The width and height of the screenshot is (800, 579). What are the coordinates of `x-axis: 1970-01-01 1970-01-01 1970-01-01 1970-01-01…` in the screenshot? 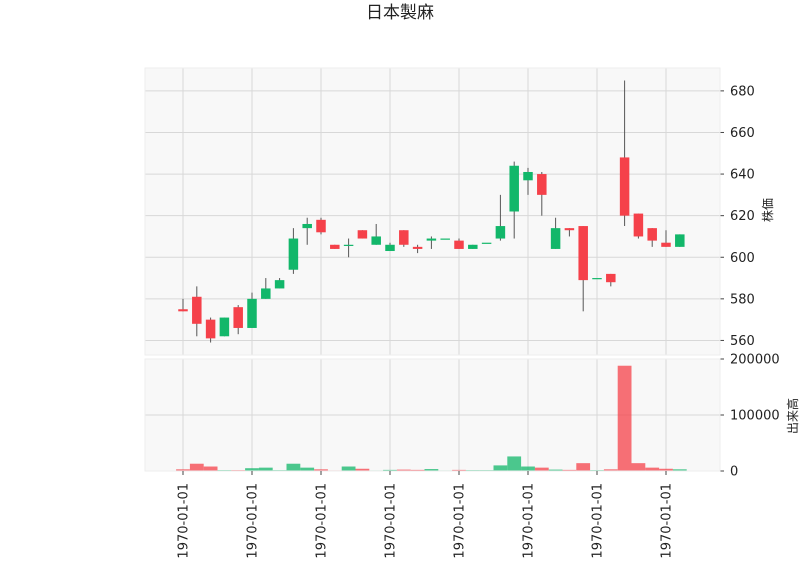 It's located at (426, 515).